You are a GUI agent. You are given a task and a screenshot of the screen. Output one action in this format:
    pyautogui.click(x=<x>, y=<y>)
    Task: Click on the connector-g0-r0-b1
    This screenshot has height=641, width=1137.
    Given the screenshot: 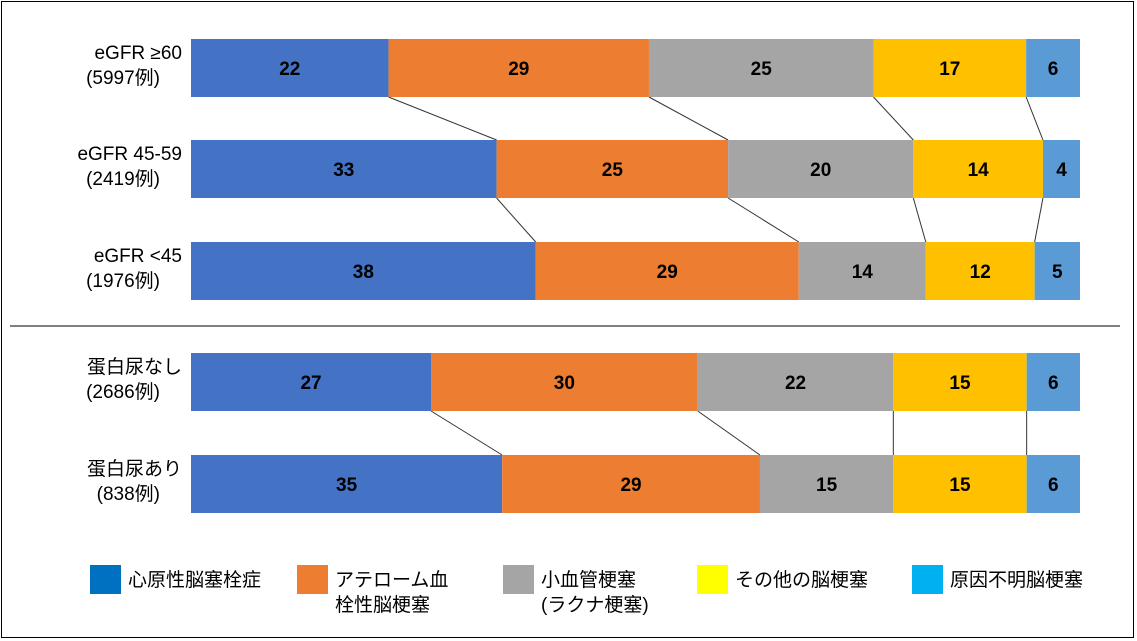 What is the action you would take?
    pyautogui.click(x=688, y=118)
    